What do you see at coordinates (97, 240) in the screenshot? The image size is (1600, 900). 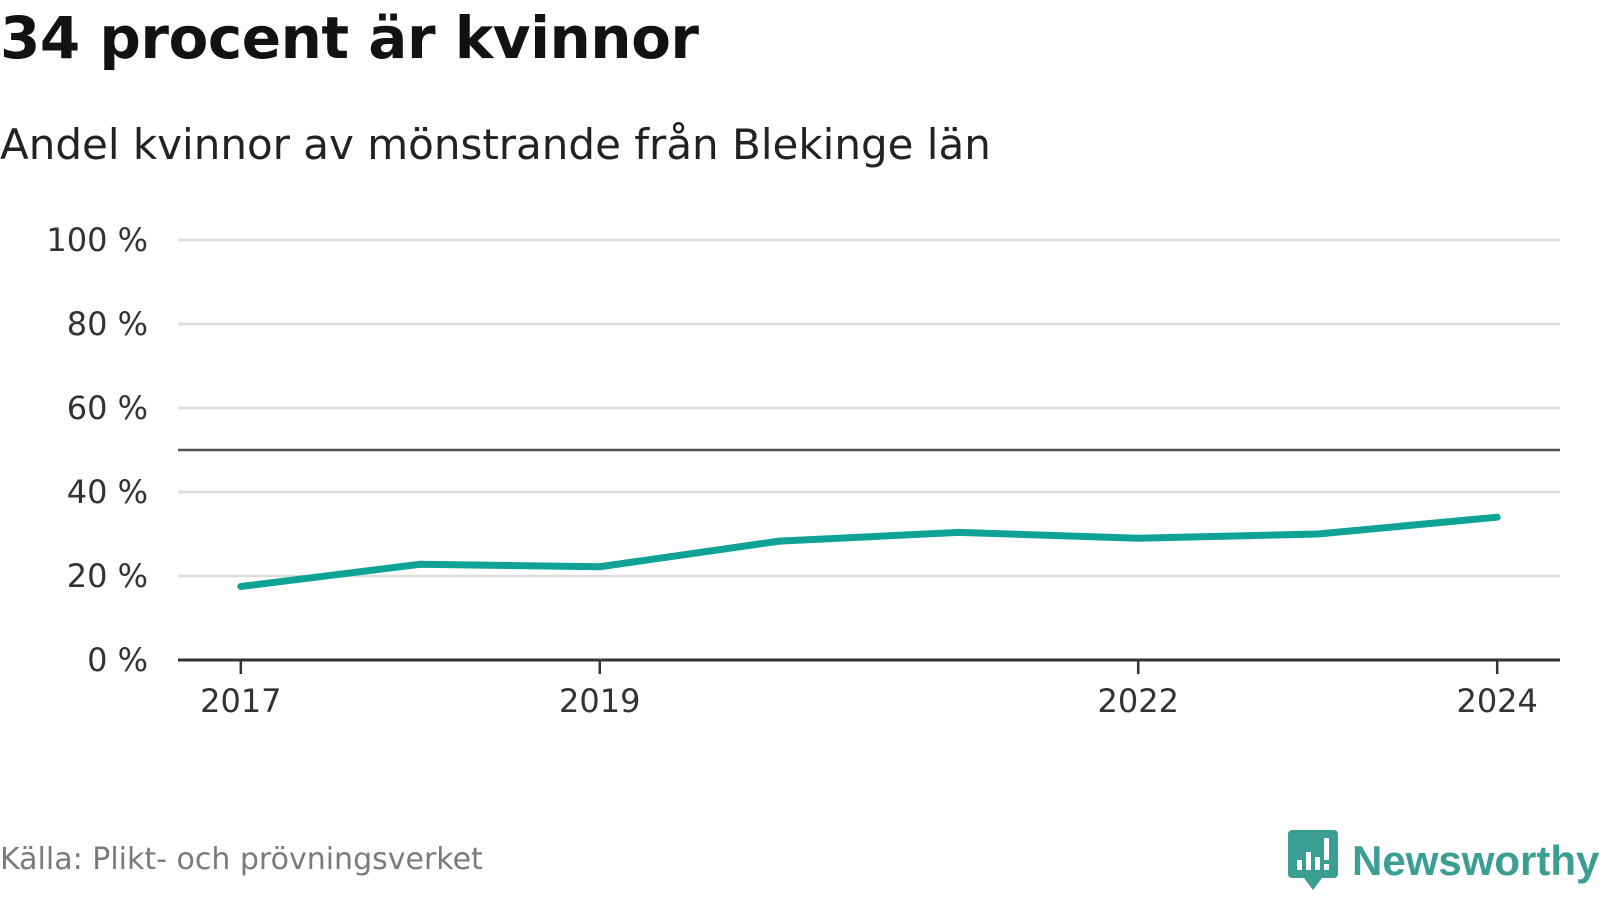 I see `y-tick-label: 100 %` at bounding box center [97, 240].